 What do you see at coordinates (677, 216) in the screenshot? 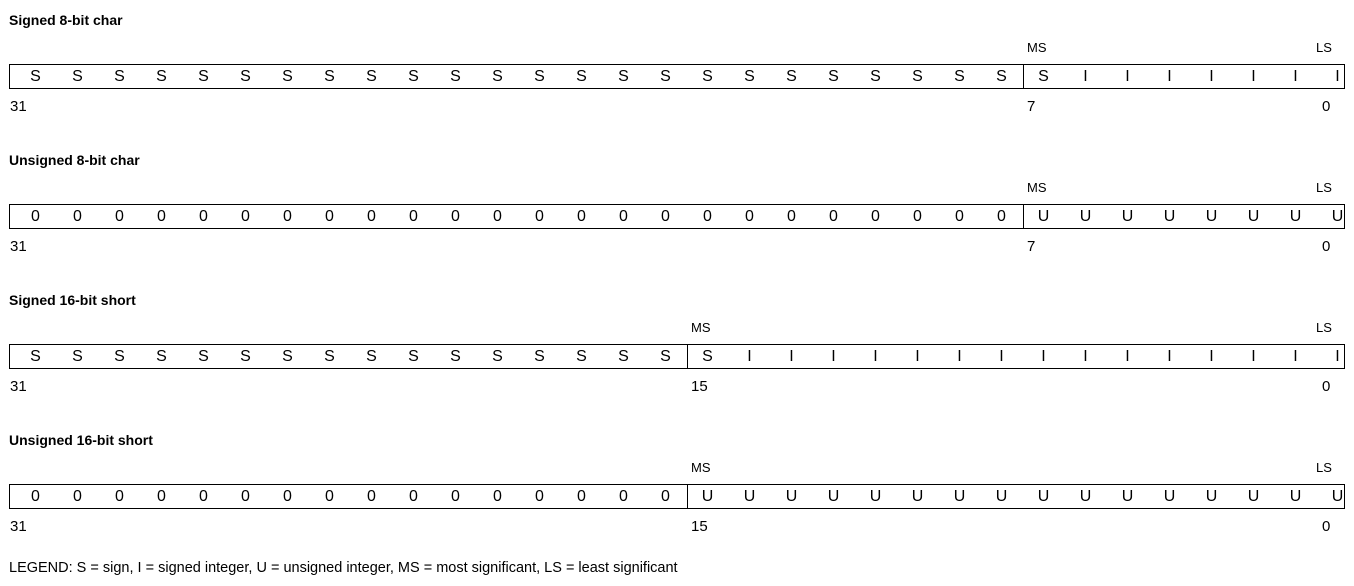
I see `register-row: 0 0 0 0 0 0 0 0 0 0 0 0 0 0 0 0 0 0 0 0 0 0 0 0 U U U U U U U U` at bounding box center [677, 216].